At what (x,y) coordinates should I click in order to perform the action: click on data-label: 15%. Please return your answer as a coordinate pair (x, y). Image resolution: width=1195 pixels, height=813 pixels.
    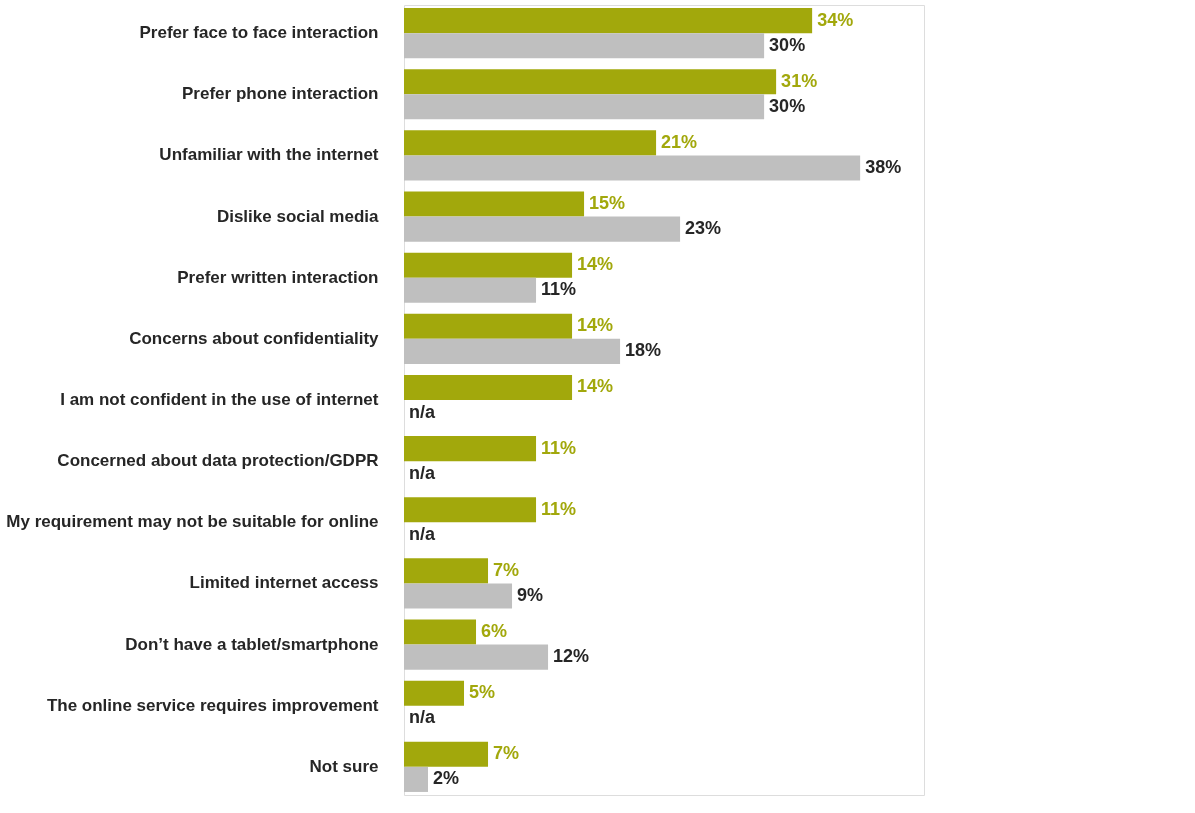
    Looking at the image, I should click on (607, 203).